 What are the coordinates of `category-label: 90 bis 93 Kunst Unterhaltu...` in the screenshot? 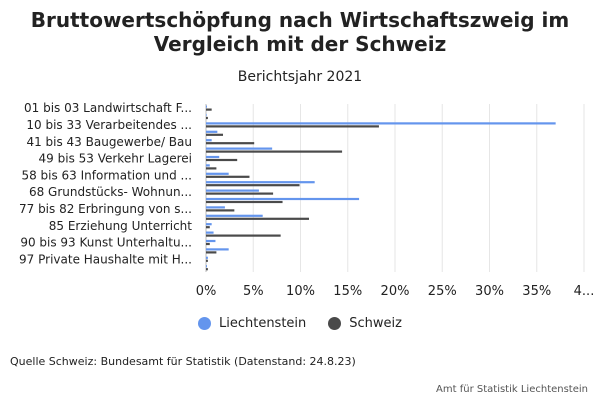 It's located at (106, 243).